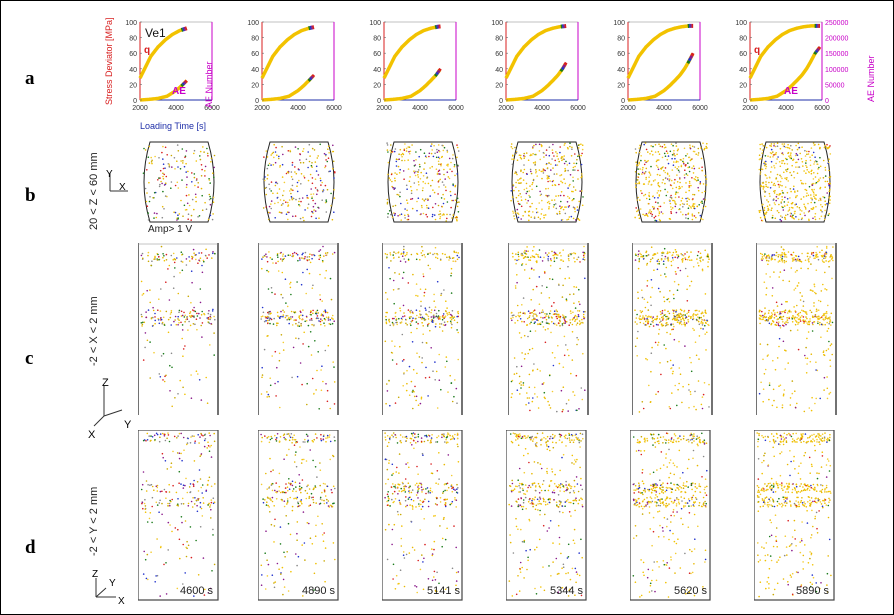  What do you see at coordinates (255, 70) in the screenshot?
I see `y-tick-label: 40` at bounding box center [255, 70].